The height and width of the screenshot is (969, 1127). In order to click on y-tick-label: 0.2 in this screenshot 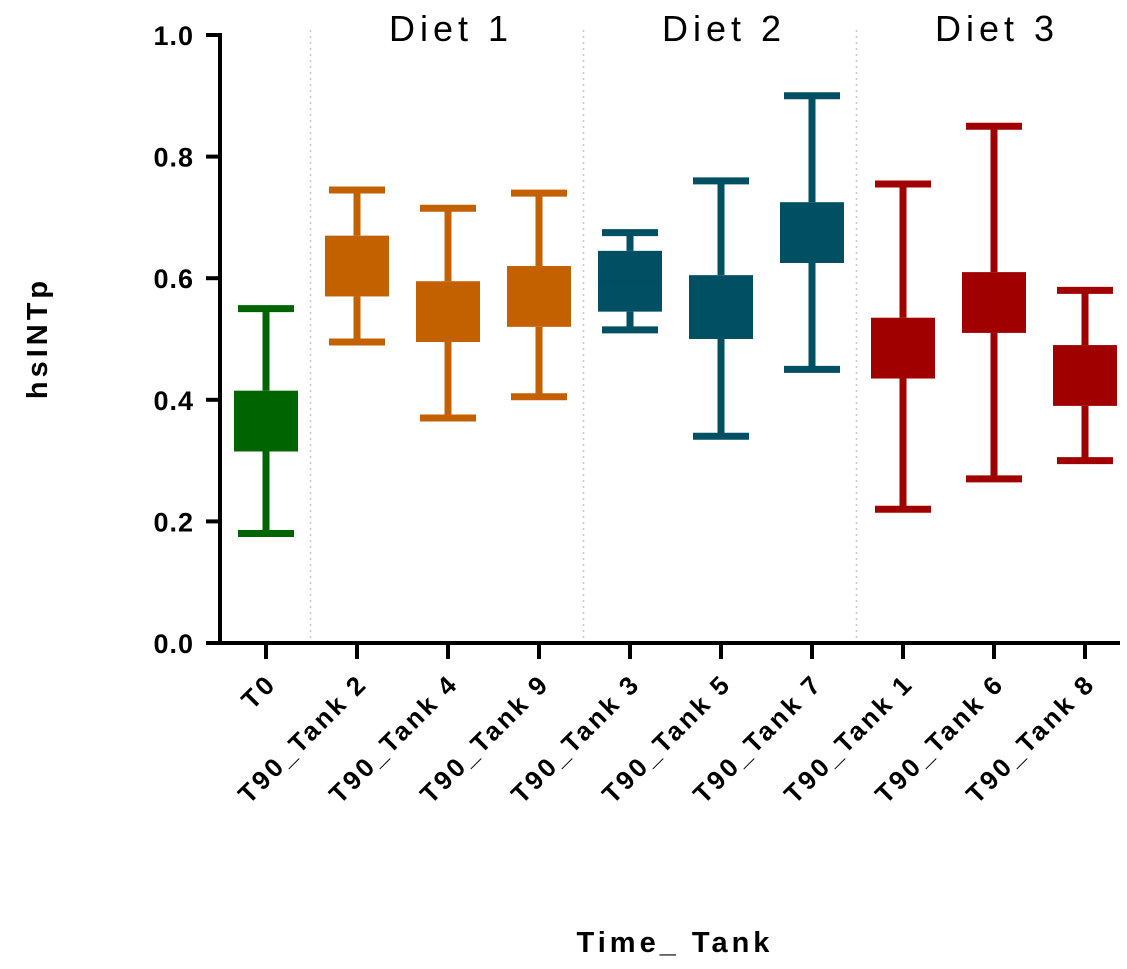, I will do `click(173, 522)`.